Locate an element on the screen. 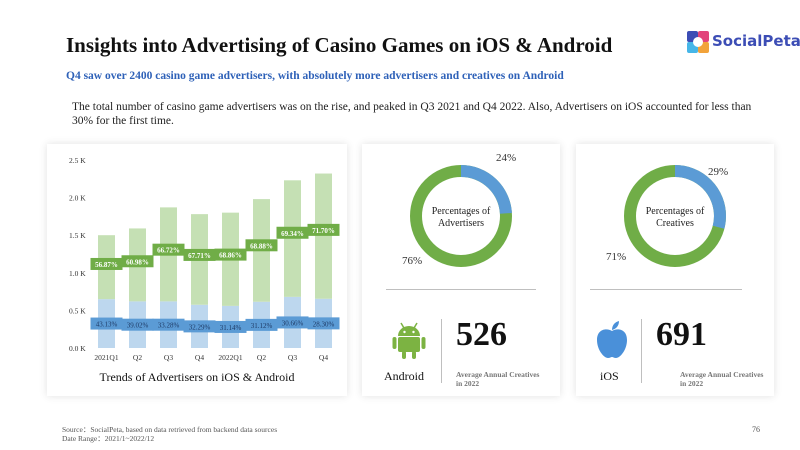 This screenshot has height=450, width=800. android-icon is located at coordinates (409, 340).